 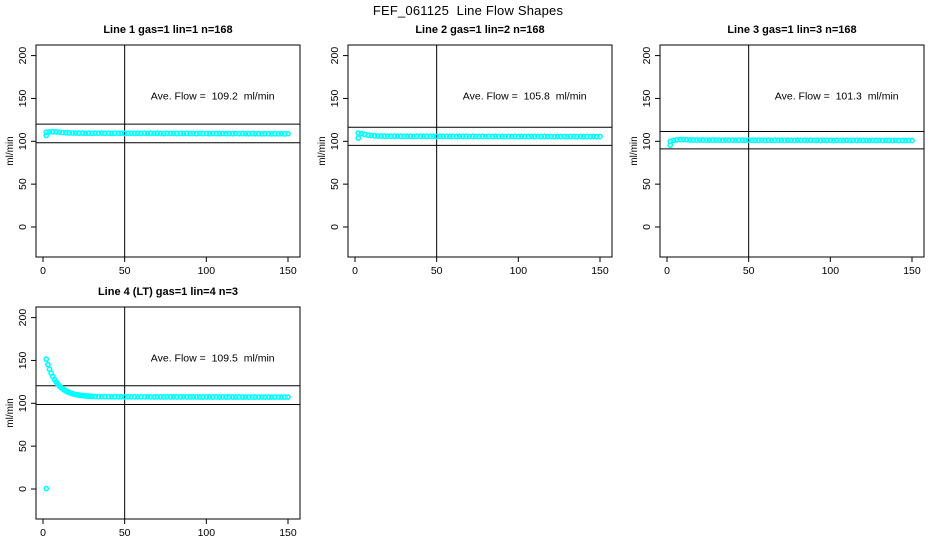 What do you see at coordinates (207, 271) in the screenshot?
I see `x-axis-tick-label: 100` at bounding box center [207, 271].